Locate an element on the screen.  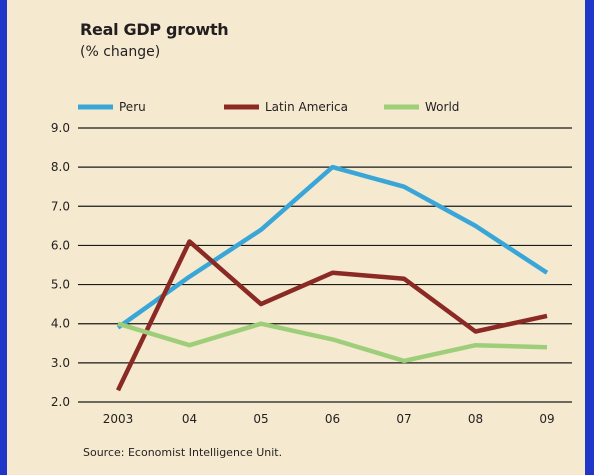
x-tick-label: 05 is located at coordinates (260, 419).